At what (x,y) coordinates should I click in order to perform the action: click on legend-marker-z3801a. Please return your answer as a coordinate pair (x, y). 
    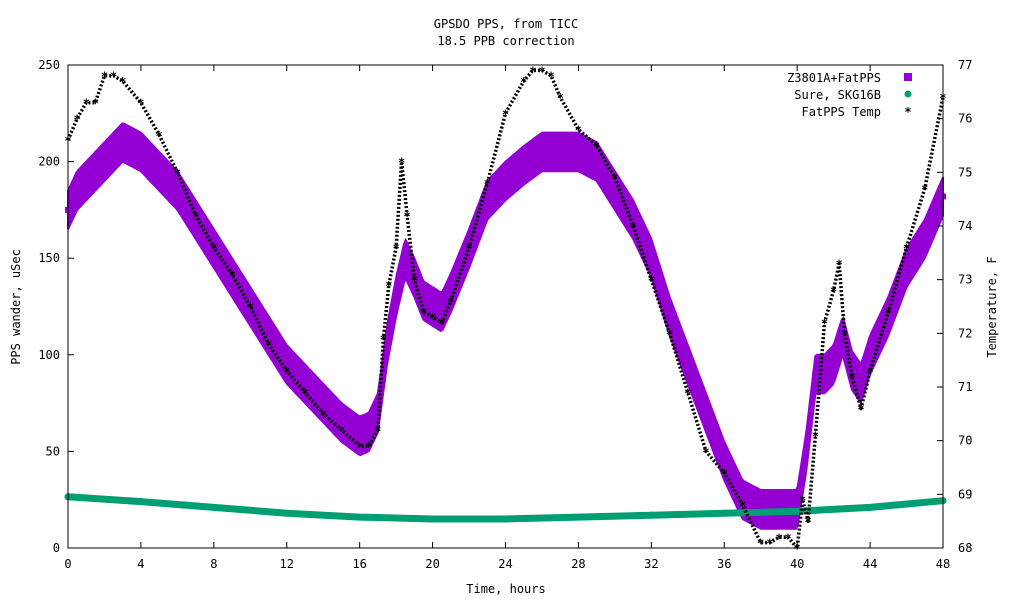
    Looking at the image, I should click on (908, 77).